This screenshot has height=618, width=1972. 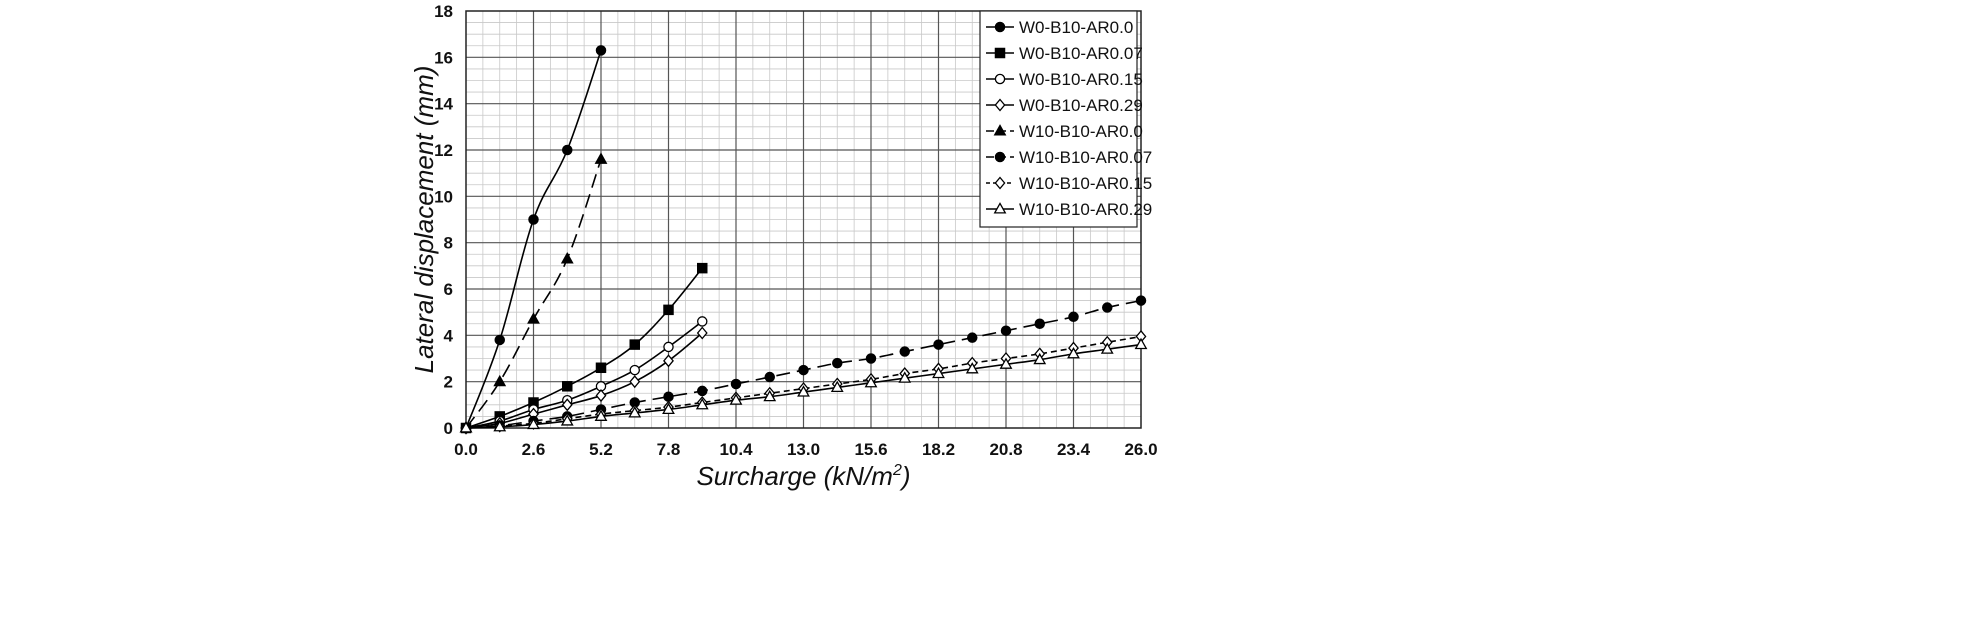 What do you see at coordinates (443, 220) in the screenshot?
I see `y-axis-ticks: 0 2 4 6 8 10 12 14 16 18` at bounding box center [443, 220].